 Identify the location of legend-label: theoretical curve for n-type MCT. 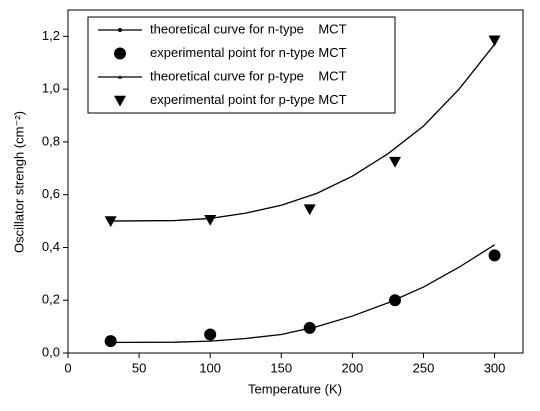
(248, 28).